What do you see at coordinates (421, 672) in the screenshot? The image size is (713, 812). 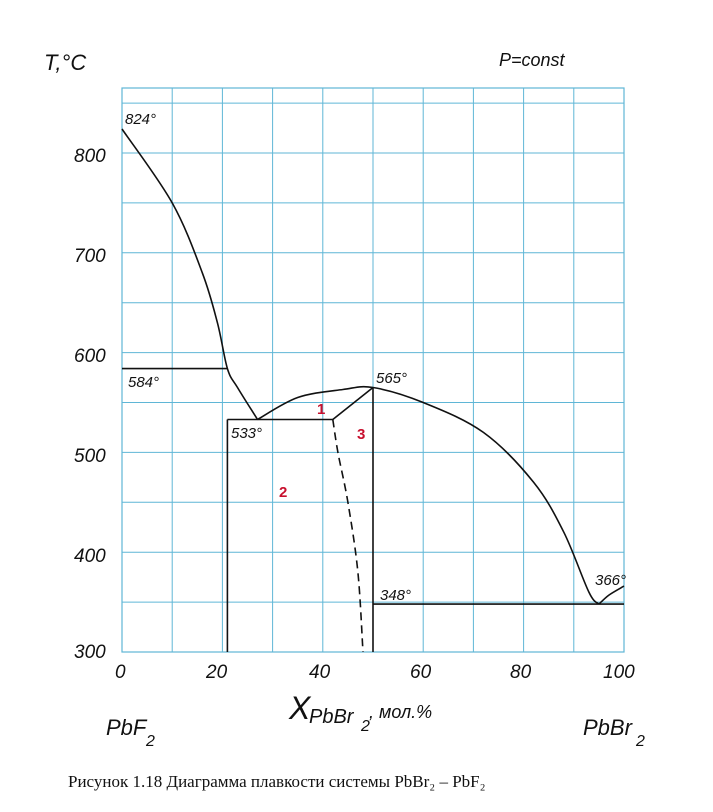 I see `x-tick-60: 60` at bounding box center [421, 672].